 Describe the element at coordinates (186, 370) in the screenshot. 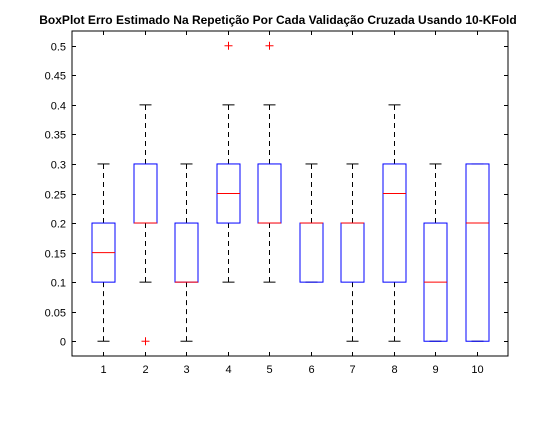

I see `x-tick-label: 3` at that location.